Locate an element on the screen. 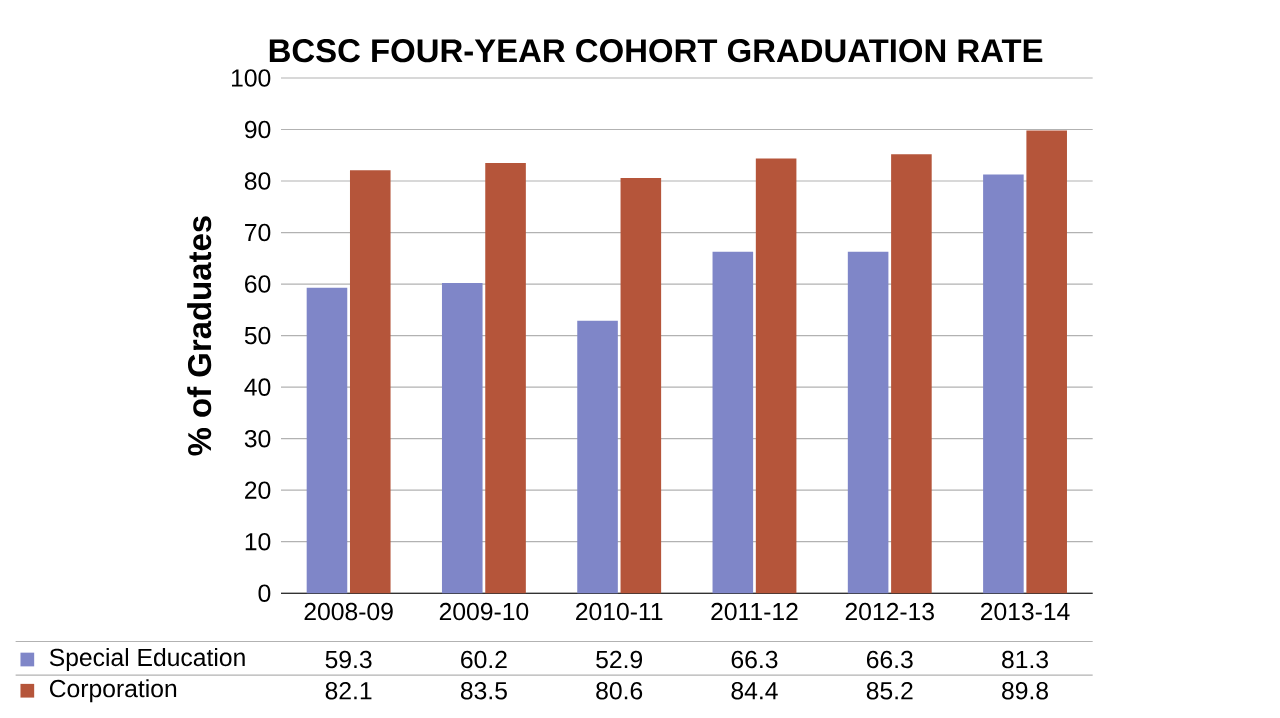  chart-title: BCSC FOUR-YEAR COHORT GRADUATION RATE is located at coordinates (656, 51).